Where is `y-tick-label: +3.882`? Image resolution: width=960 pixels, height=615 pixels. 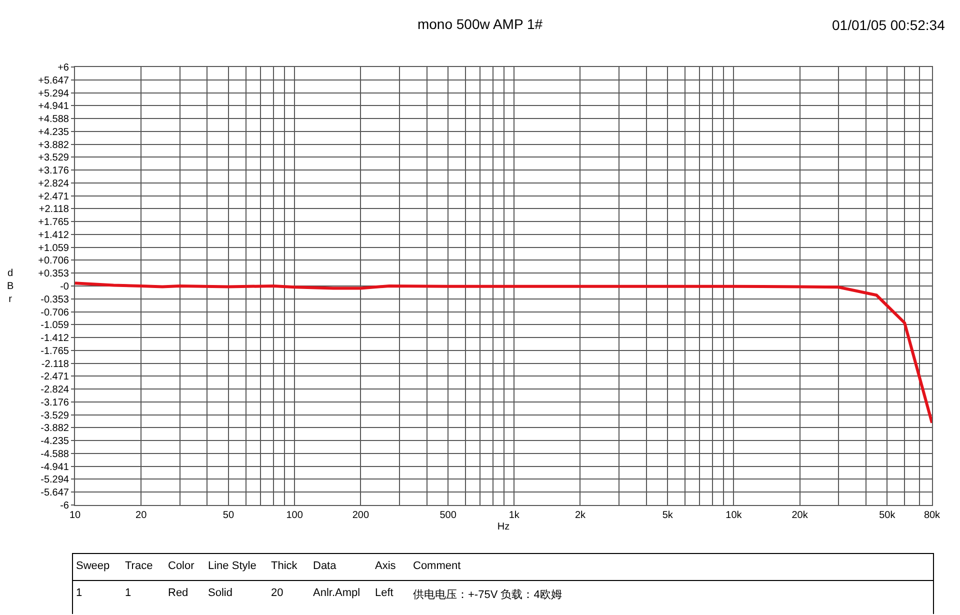
y-tick-label: +3.882 is located at coordinates (54, 145).